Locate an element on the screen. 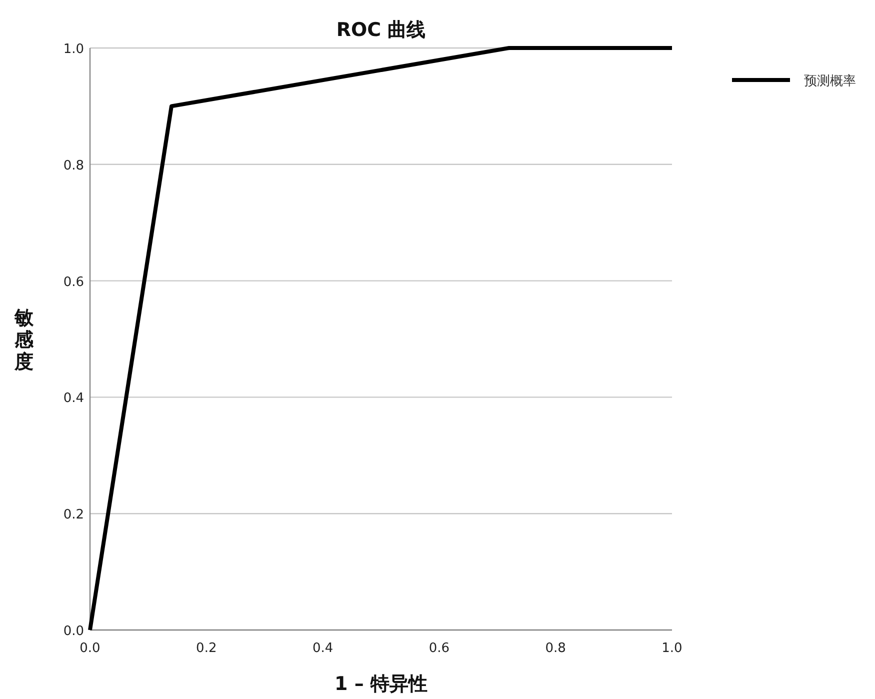 The image size is (875, 699). y-tick-label: 0.2 is located at coordinates (73, 515).